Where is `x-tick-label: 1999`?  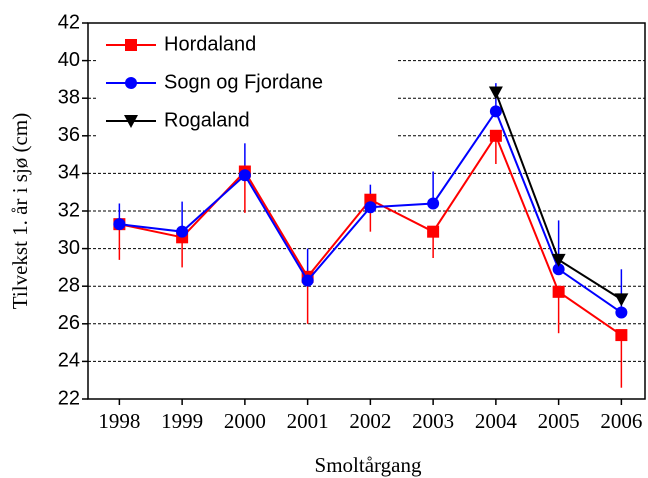
x-tick-label: 1999 is located at coordinates (182, 421).